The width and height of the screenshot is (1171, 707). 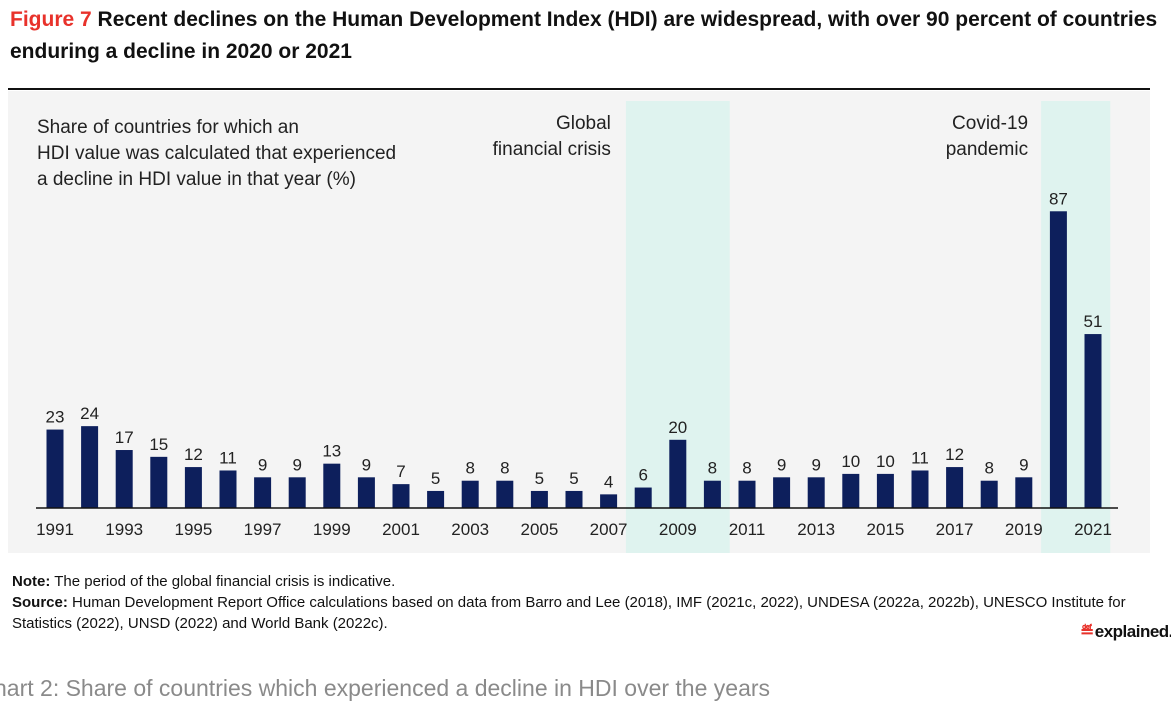 What do you see at coordinates (677, 427) in the screenshot?
I see `bar-value-label: 20` at bounding box center [677, 427].